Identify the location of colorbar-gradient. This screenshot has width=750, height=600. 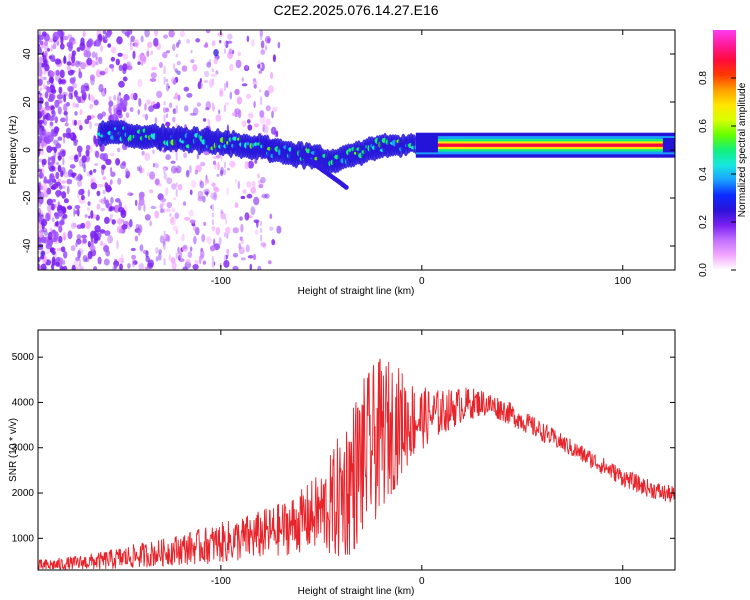
(724, 150).